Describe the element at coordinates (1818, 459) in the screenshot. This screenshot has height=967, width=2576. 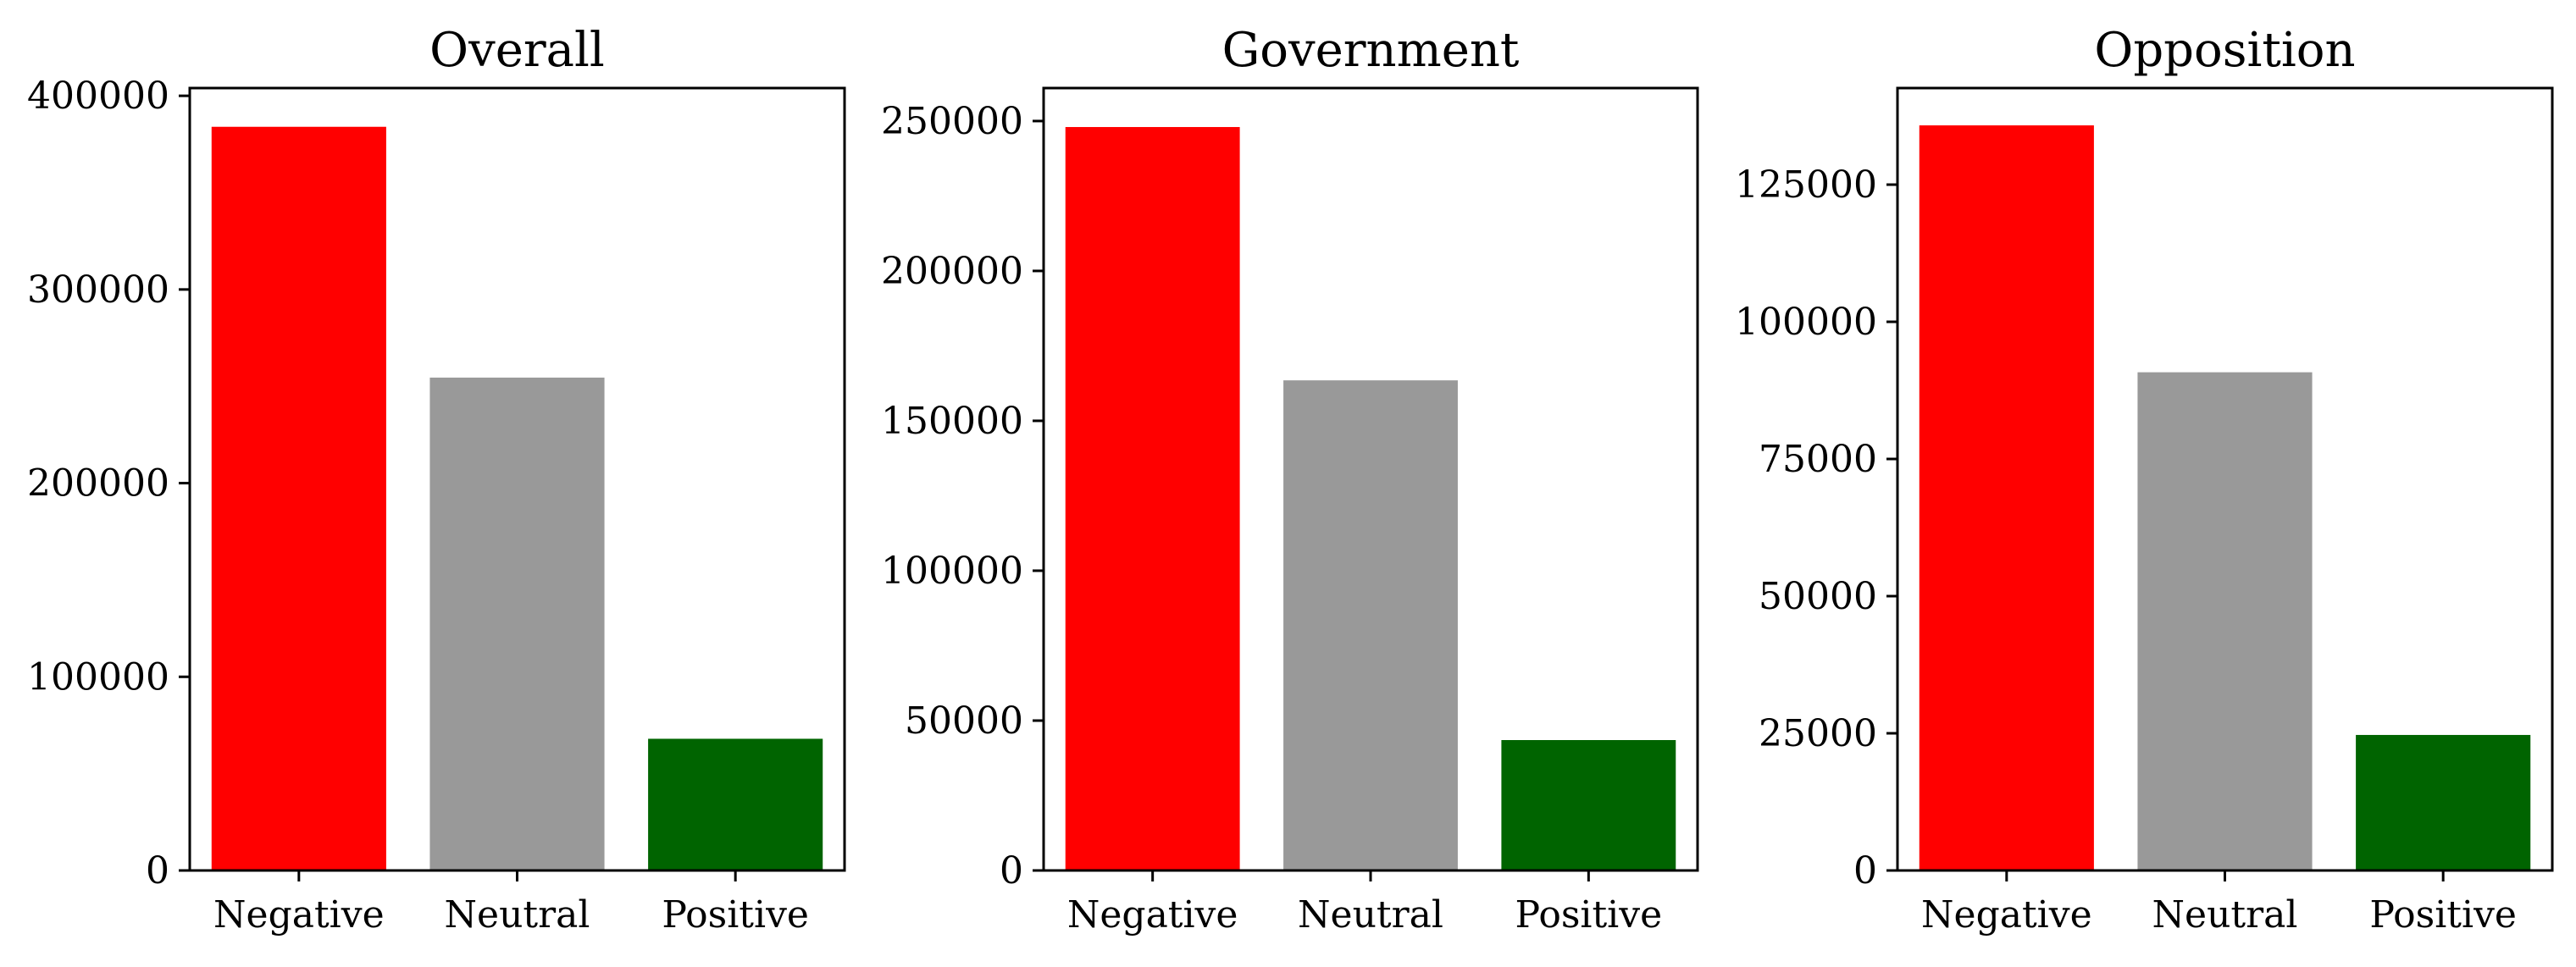
I see `y-tick-label: 75000` at that location.